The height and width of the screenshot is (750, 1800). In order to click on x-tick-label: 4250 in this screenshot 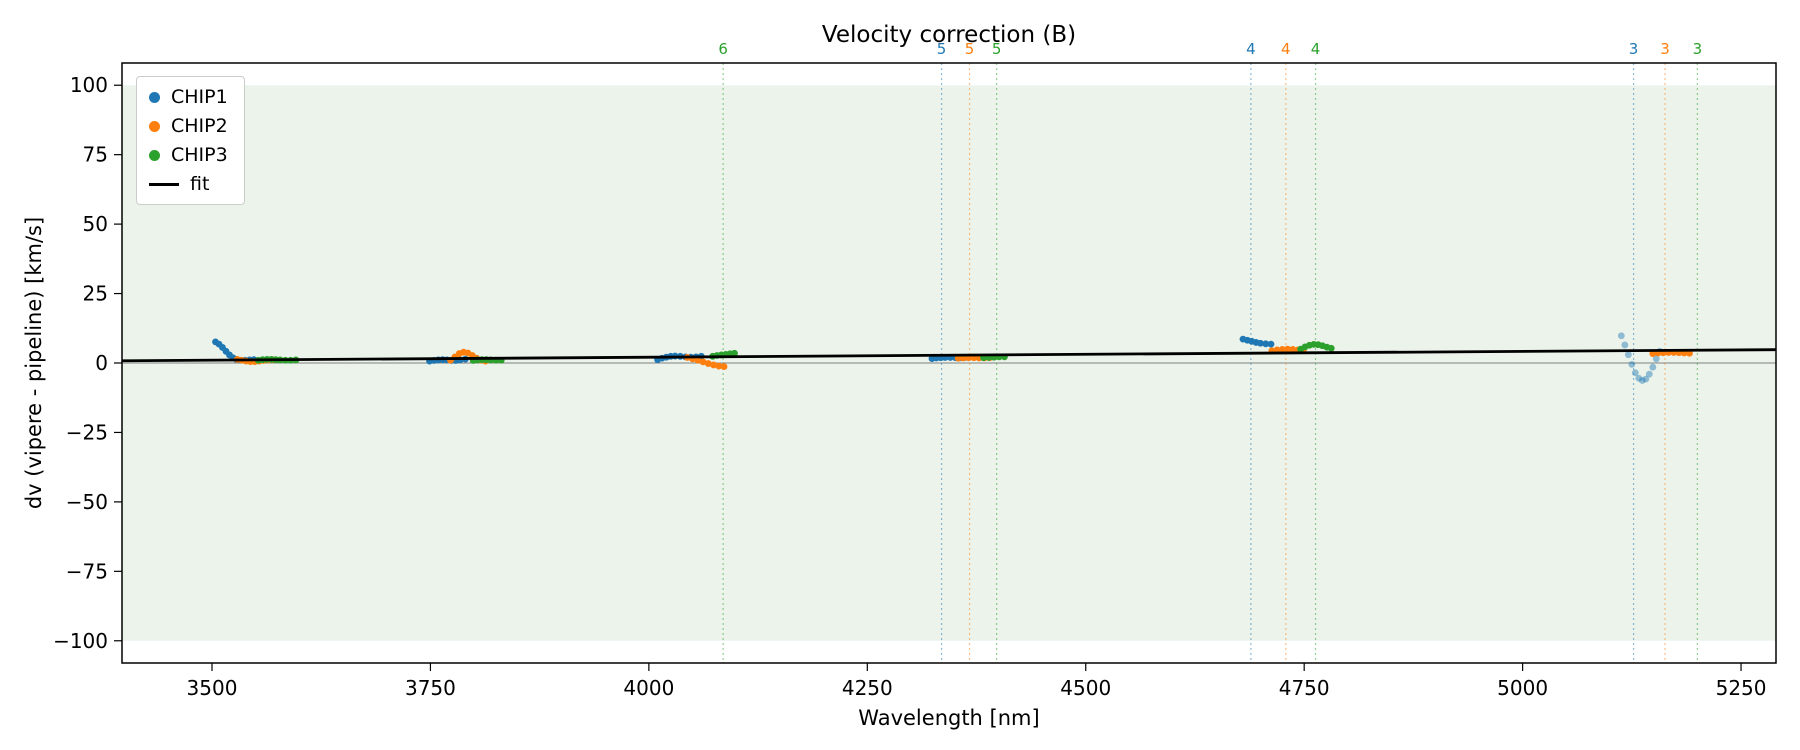, I will do `click(867, 688)`.